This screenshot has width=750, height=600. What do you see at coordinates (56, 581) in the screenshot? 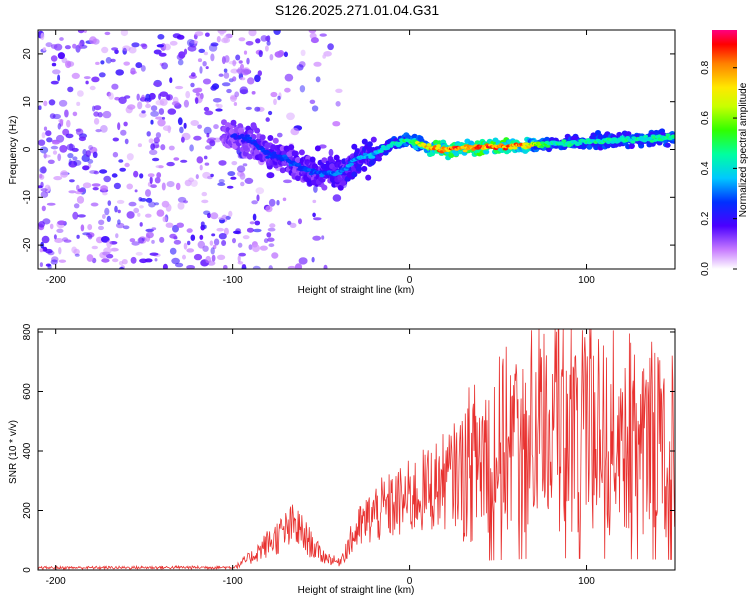
I see `x-tick-label: -200` at bounding box center [56, 581].